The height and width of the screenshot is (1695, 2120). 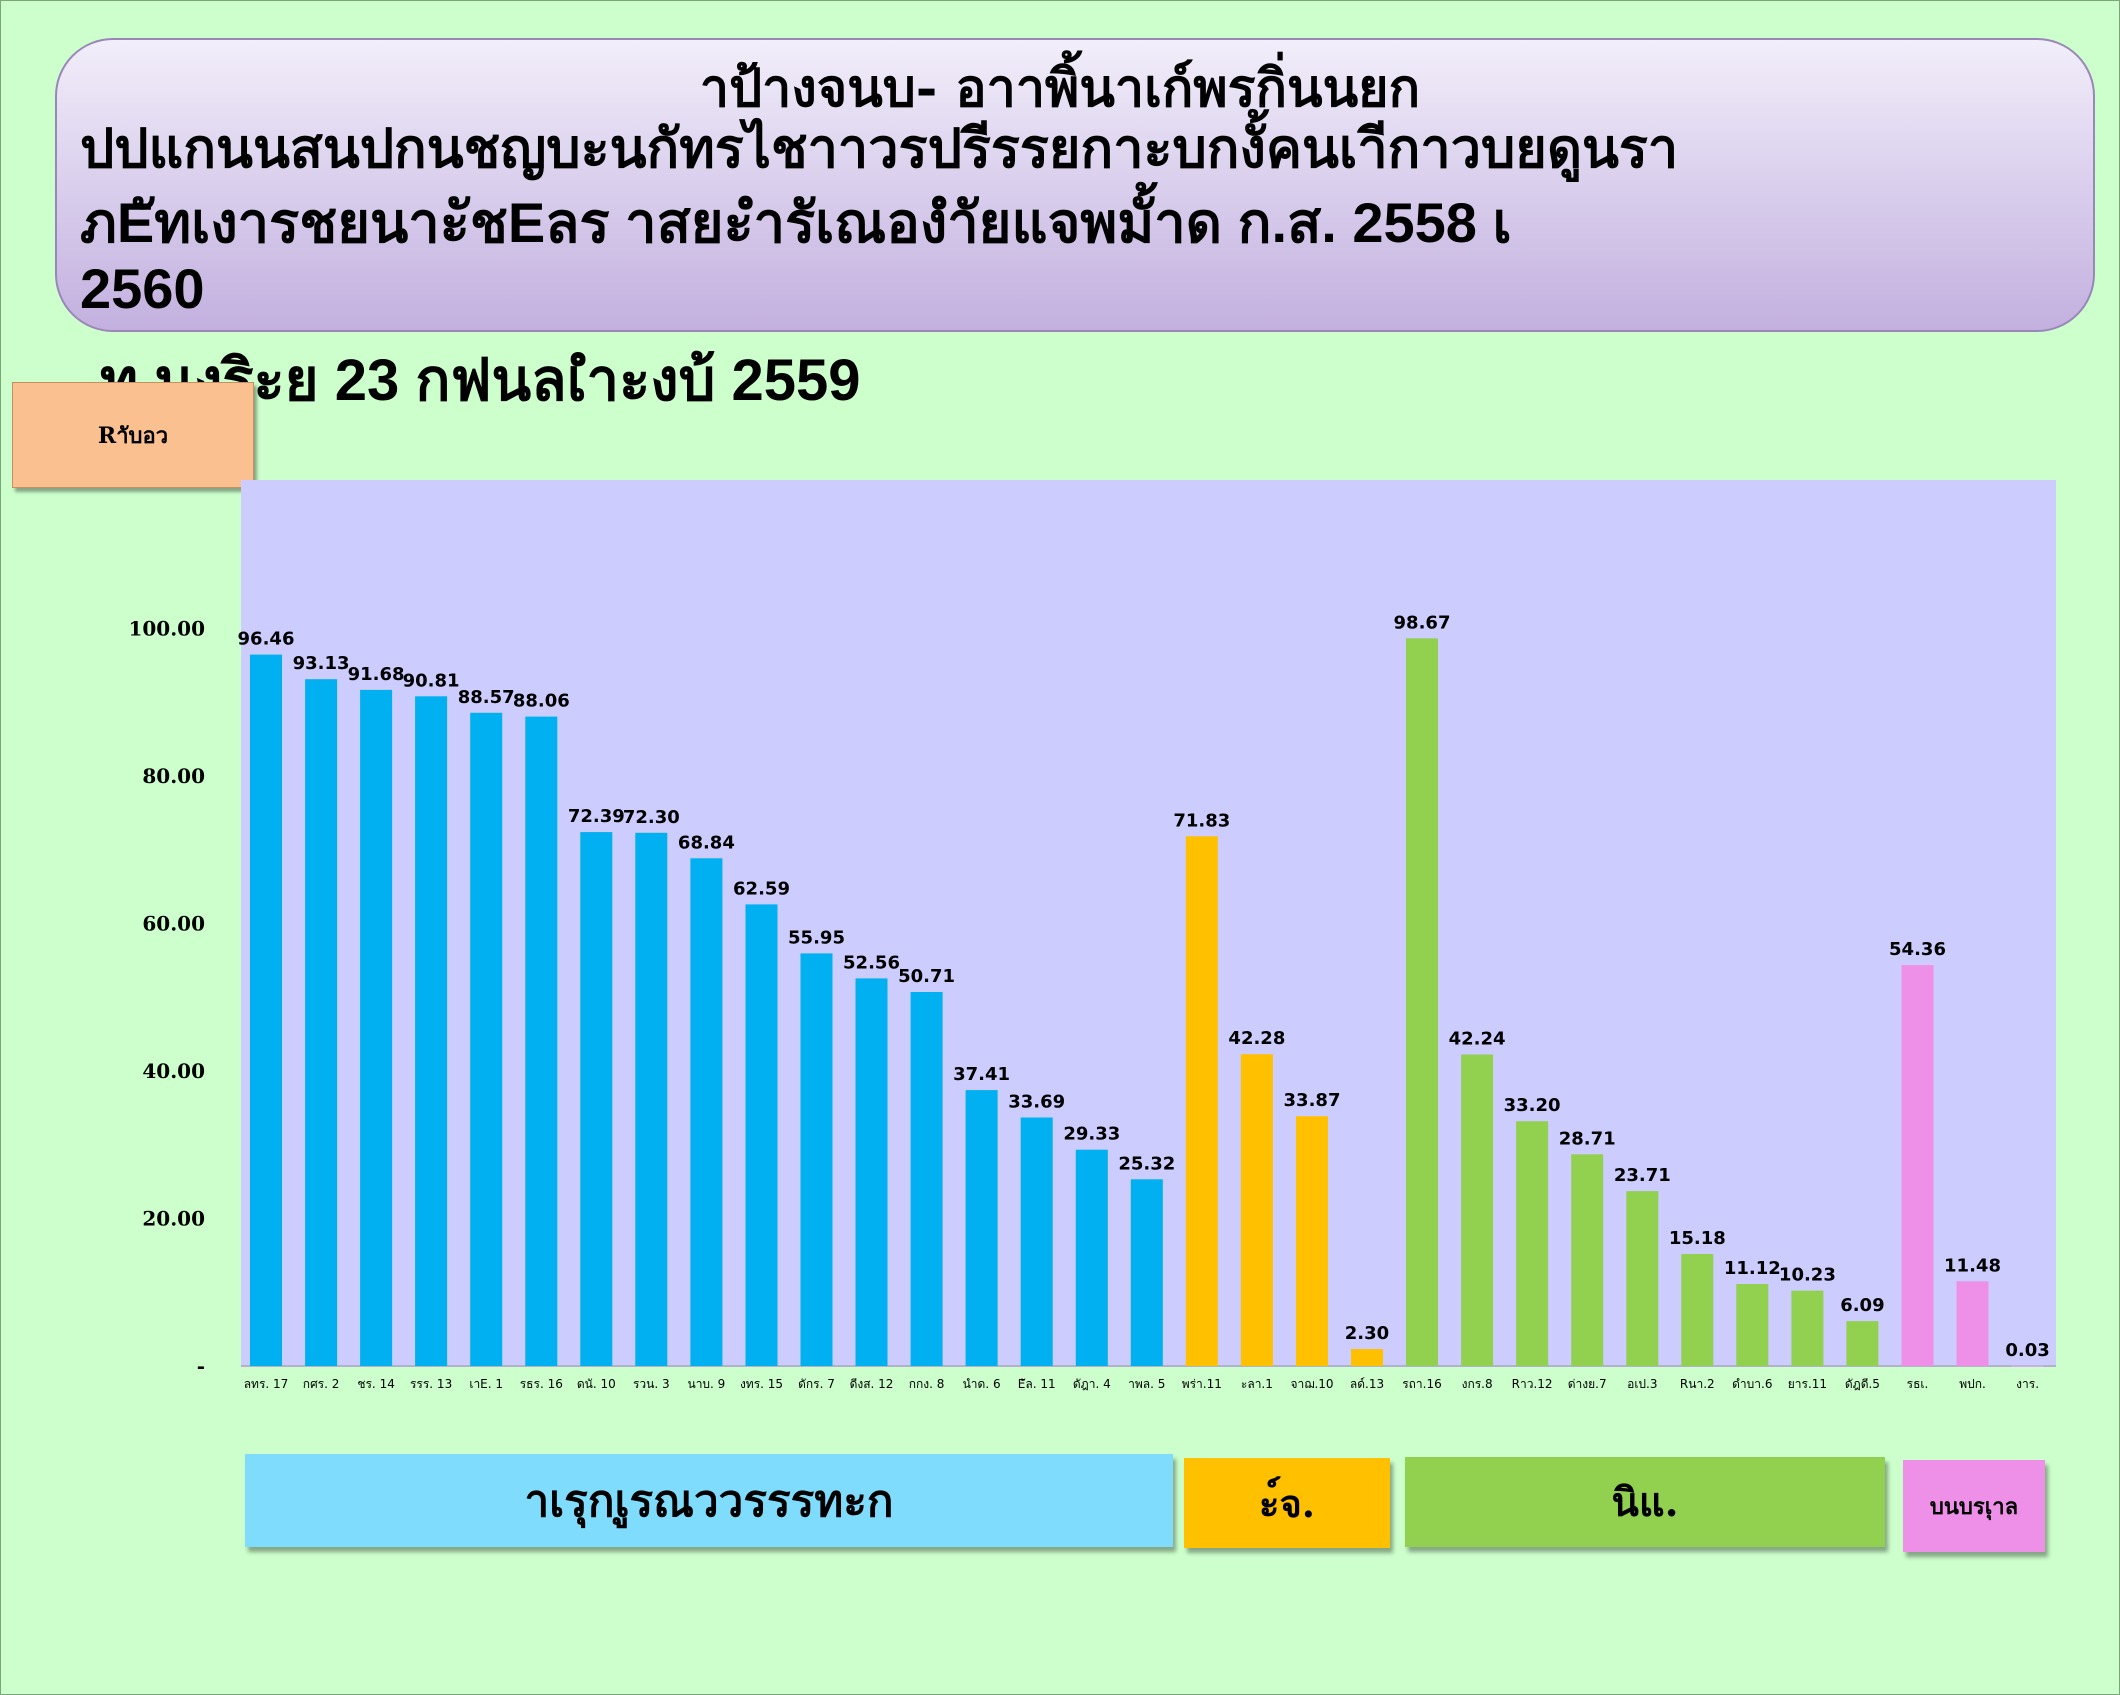 What do you see at coordinates (1752, 1268) in the screenshot?
I see `value-label-28: 11.12` at bounding box center [1752, 1268].